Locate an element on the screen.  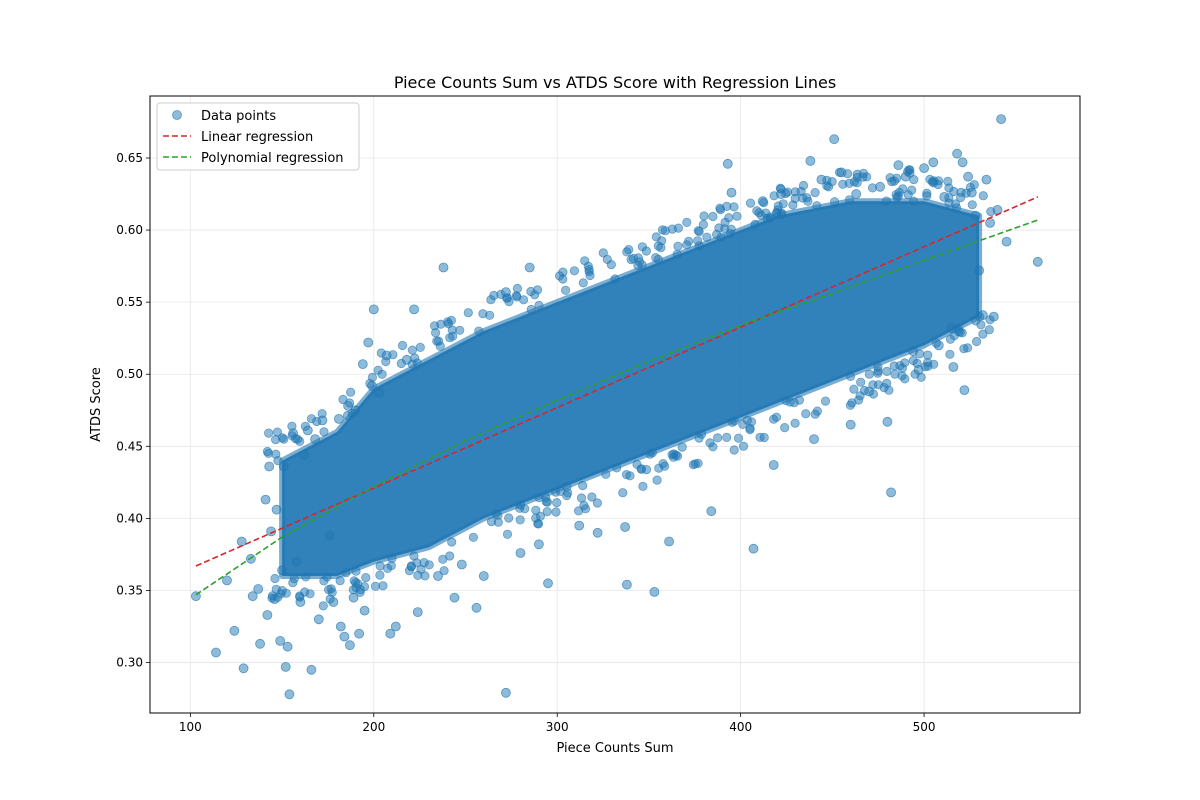
legend-marker is located at coordinates (177, 115).